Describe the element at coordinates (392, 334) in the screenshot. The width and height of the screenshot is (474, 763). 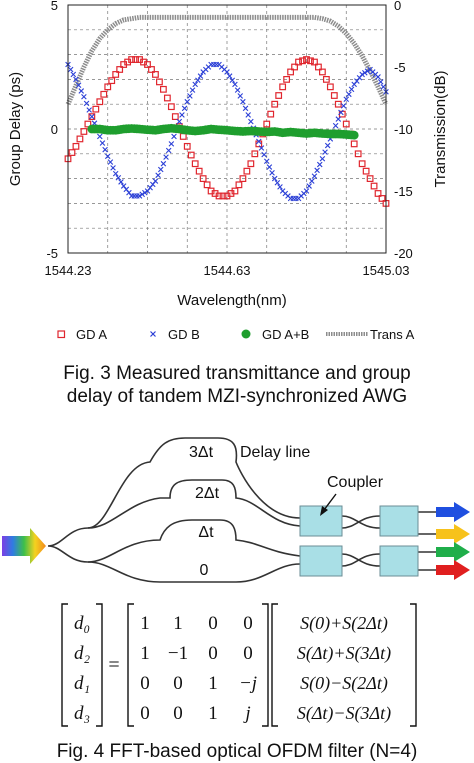
I see `legend-trans-a-label: Trans A` at that location.